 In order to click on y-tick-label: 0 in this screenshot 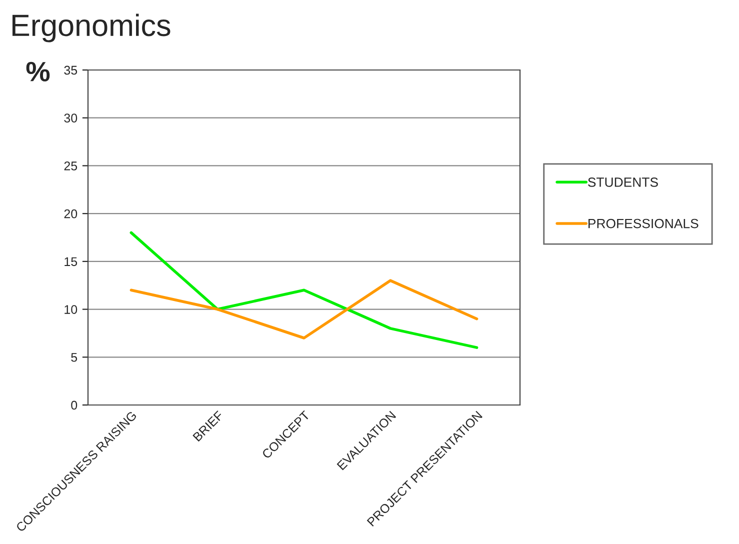, I will do `click(74, 405)`.